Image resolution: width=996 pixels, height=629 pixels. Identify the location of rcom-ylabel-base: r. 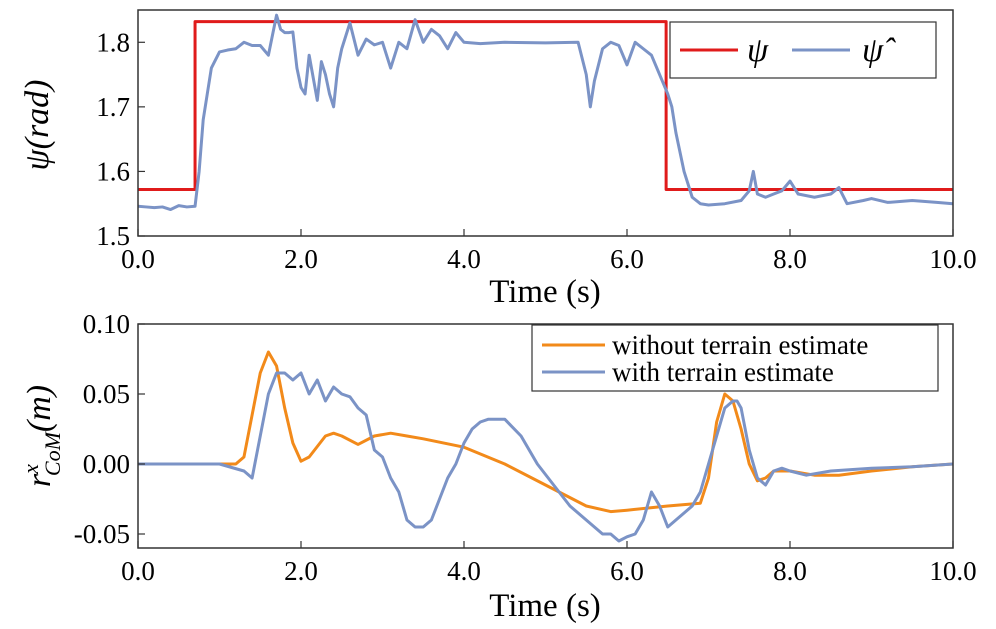
(39, 480).